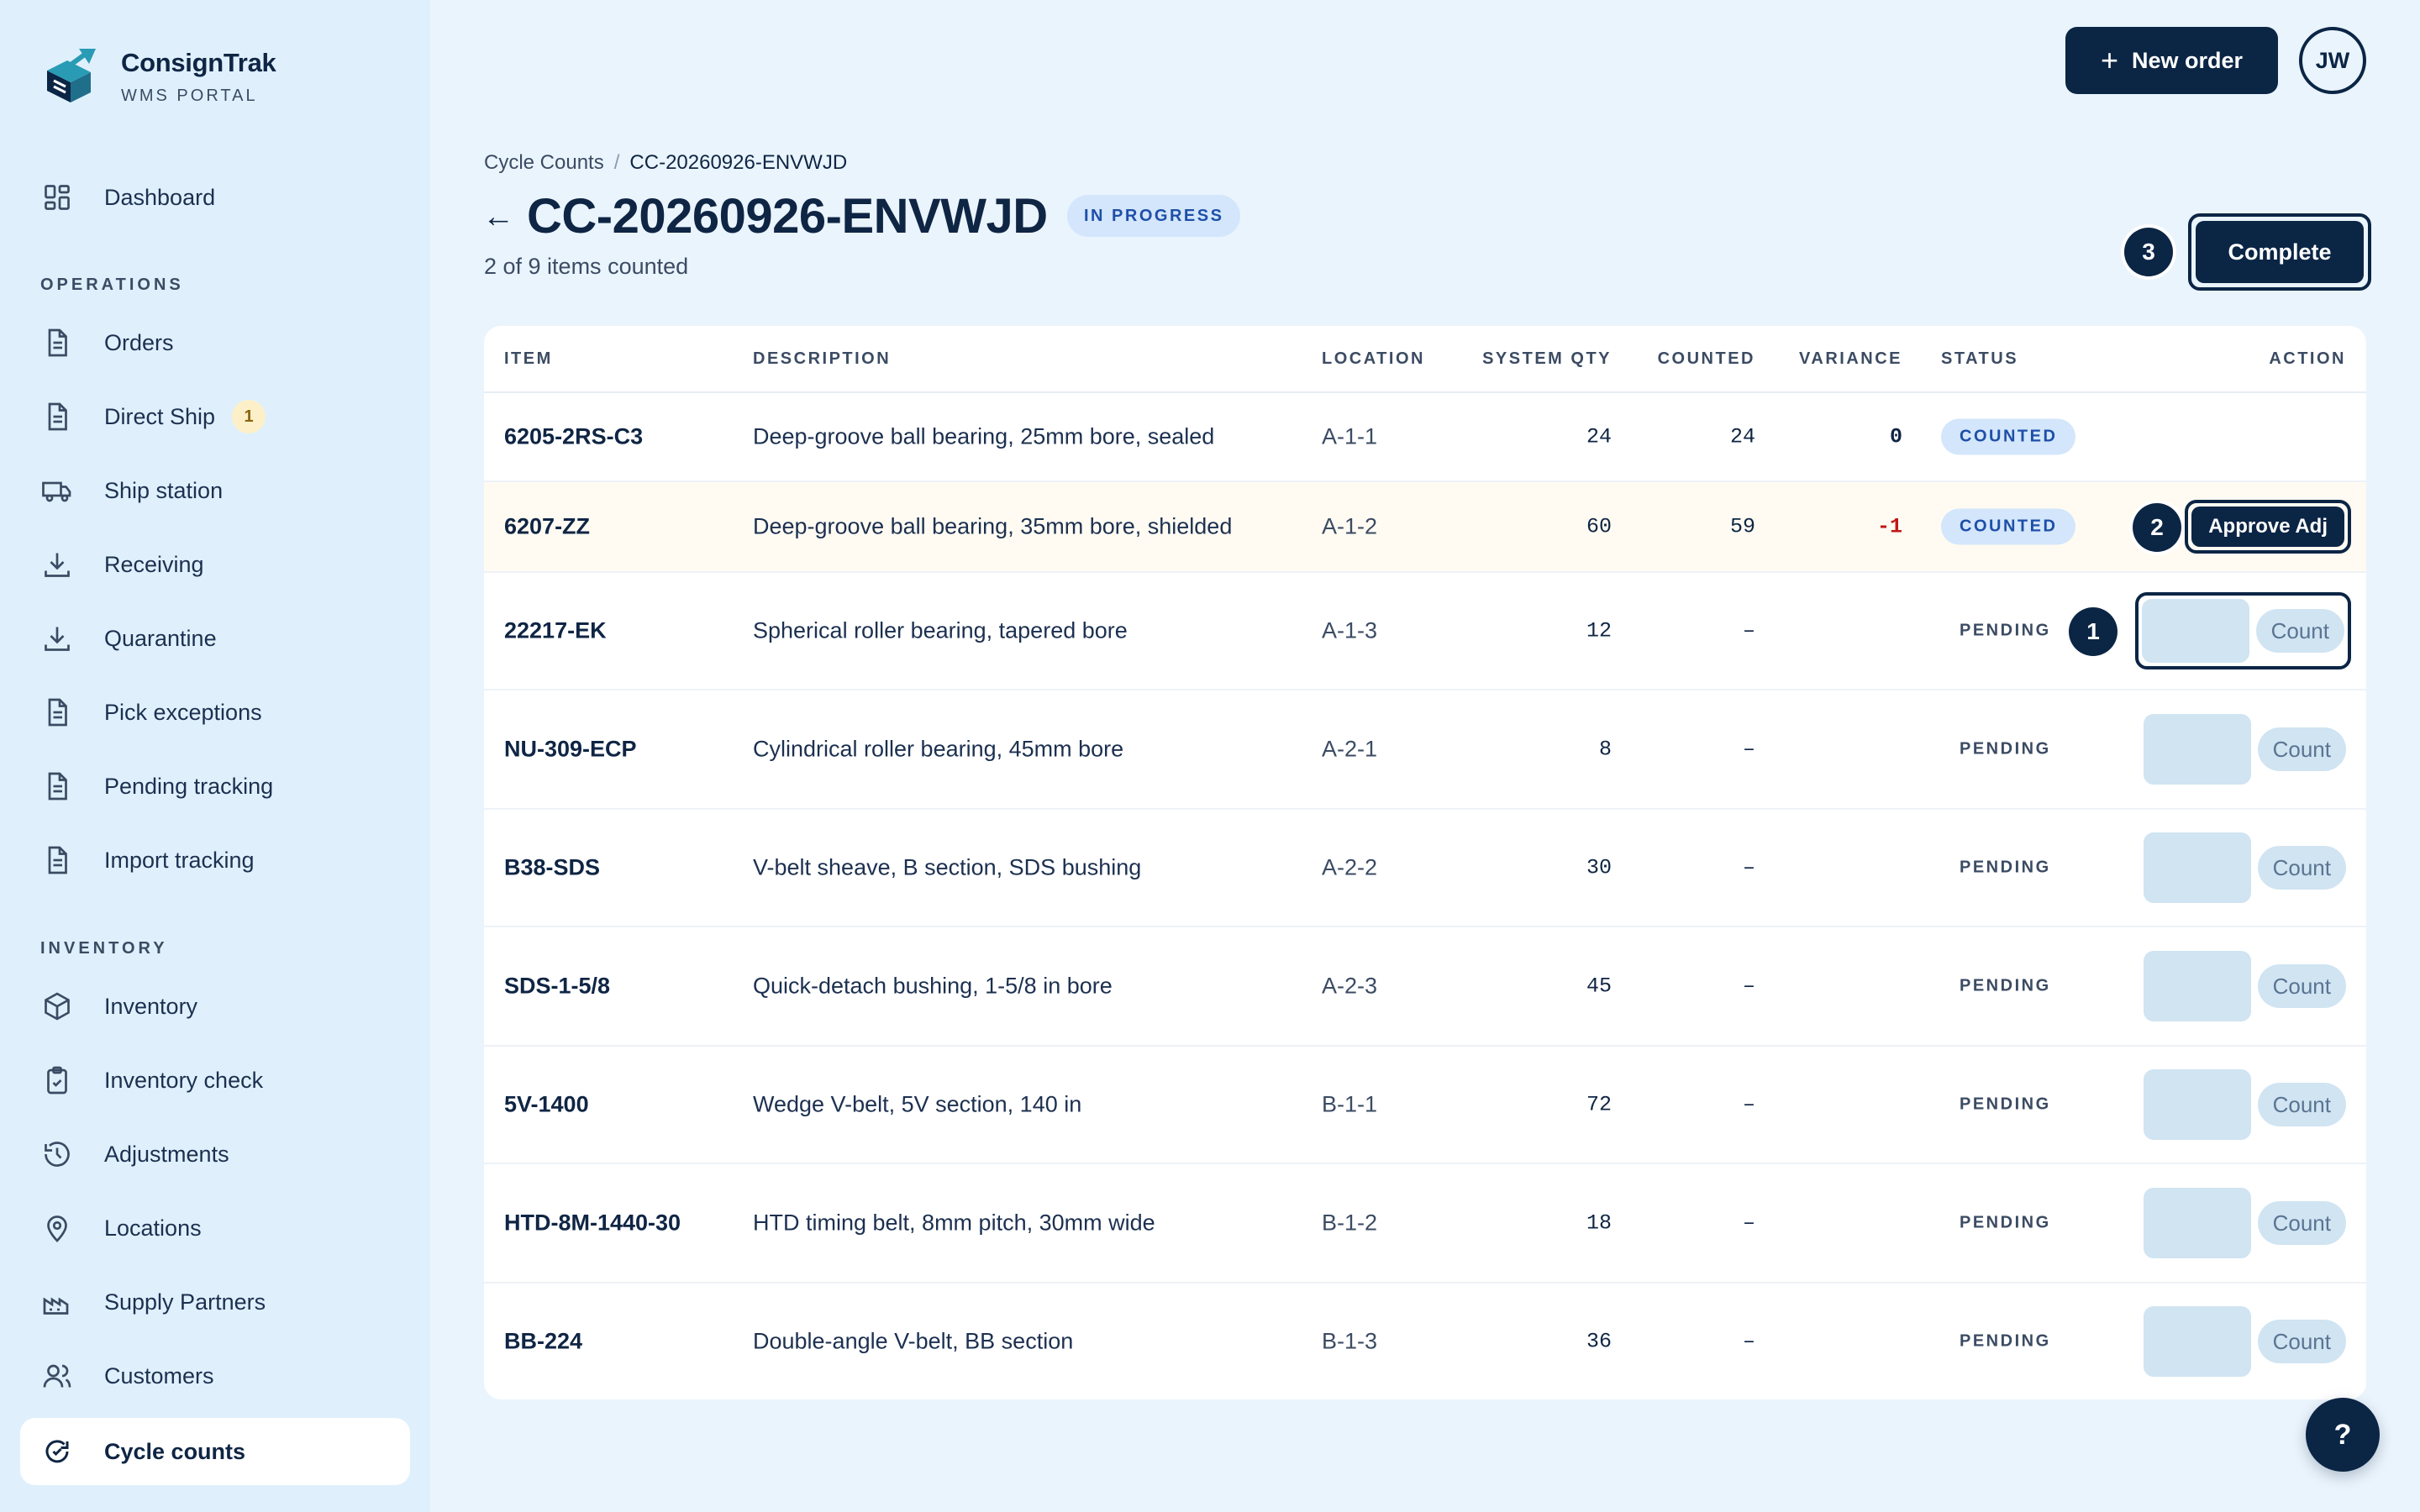 The height and width of the screenshot is (1512, 2420). I want to click on item-description: Quick-detach bushing, 1-5/8 in bore, so click(933, 986).